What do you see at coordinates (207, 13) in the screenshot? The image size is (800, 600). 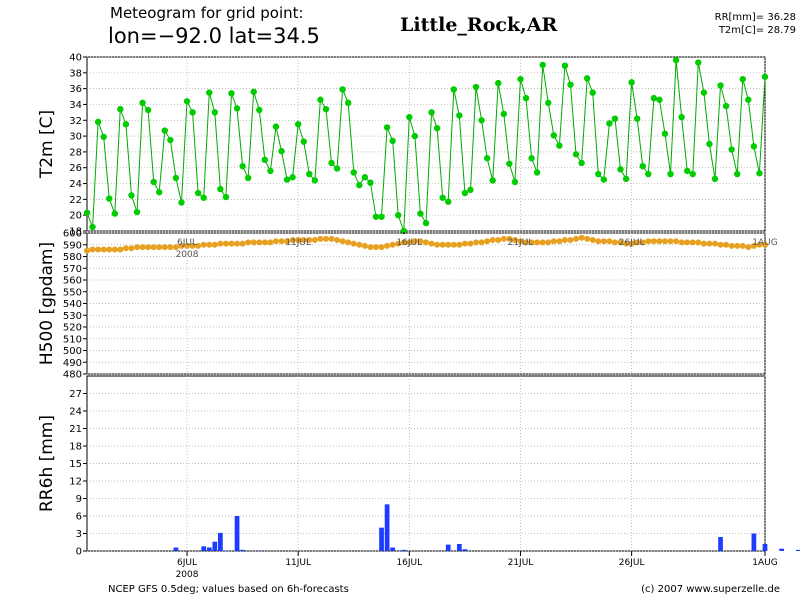 I see `header-title: Meteogram for grid point:` at bounding box center [207, 13].